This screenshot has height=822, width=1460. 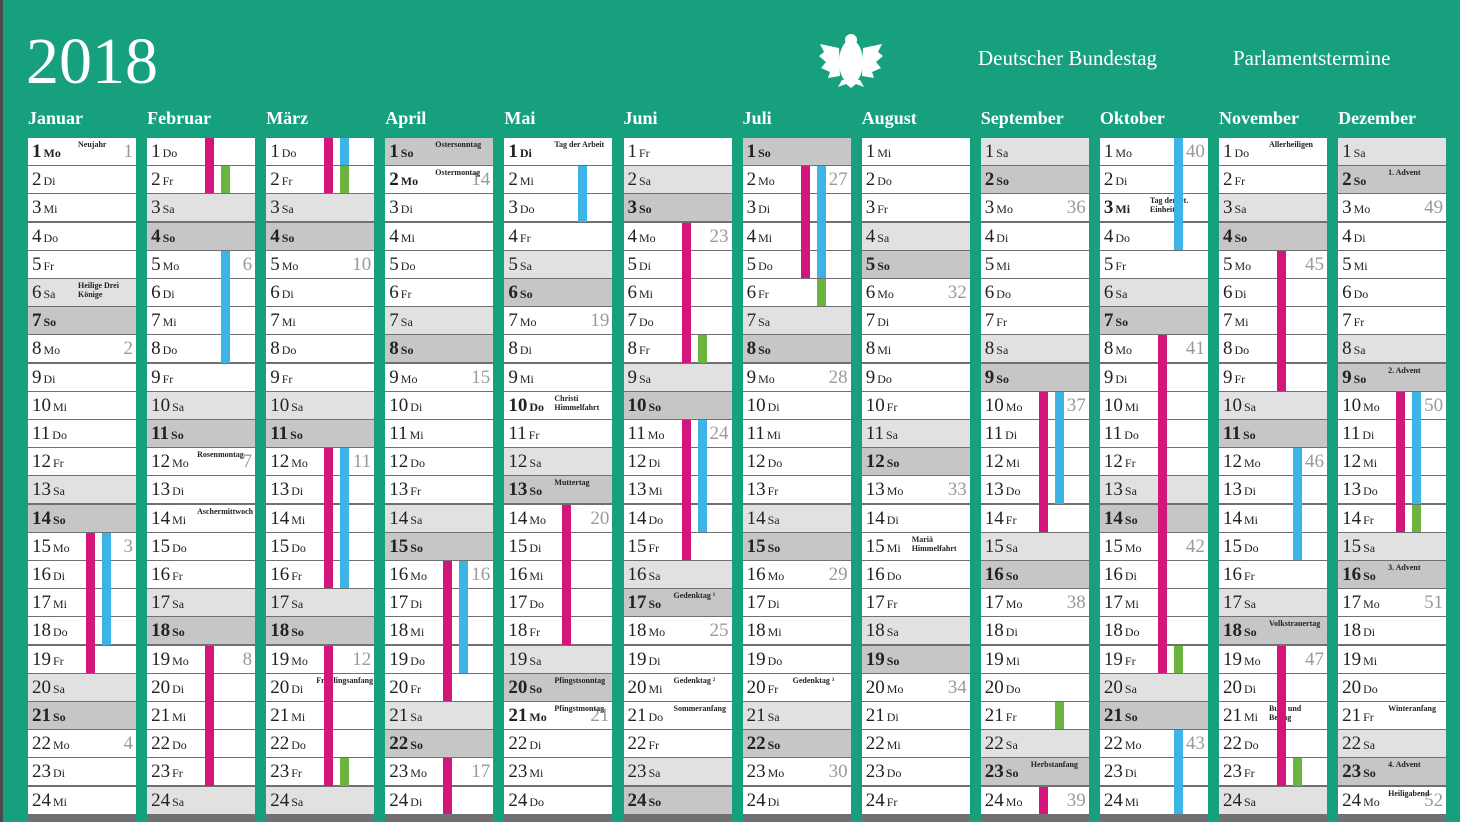 What do you see at coordinates (439, 236) in the screenshot?
I see `day-row: 4 Mi` at bounding box center [439, 236].